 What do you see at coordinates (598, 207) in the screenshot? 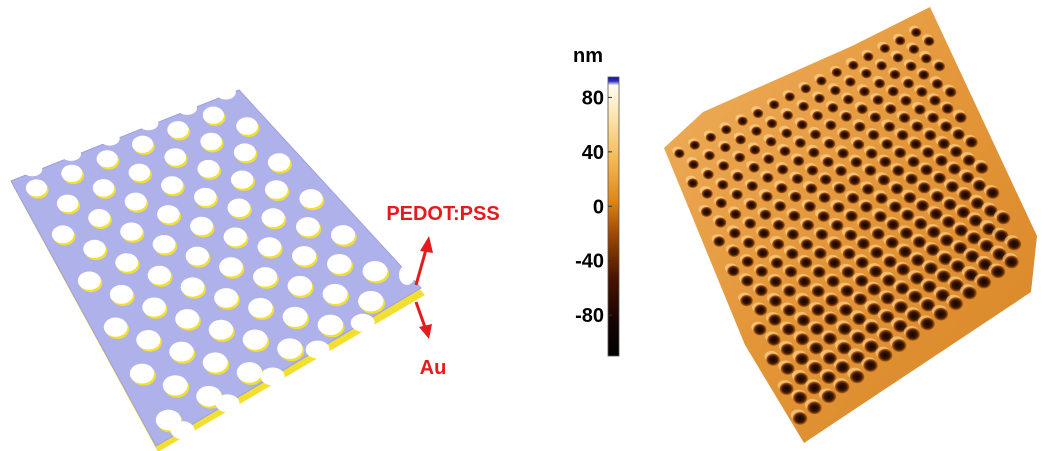
I see `colorbar-tick-label: 0` at bounding box center [598, 207].